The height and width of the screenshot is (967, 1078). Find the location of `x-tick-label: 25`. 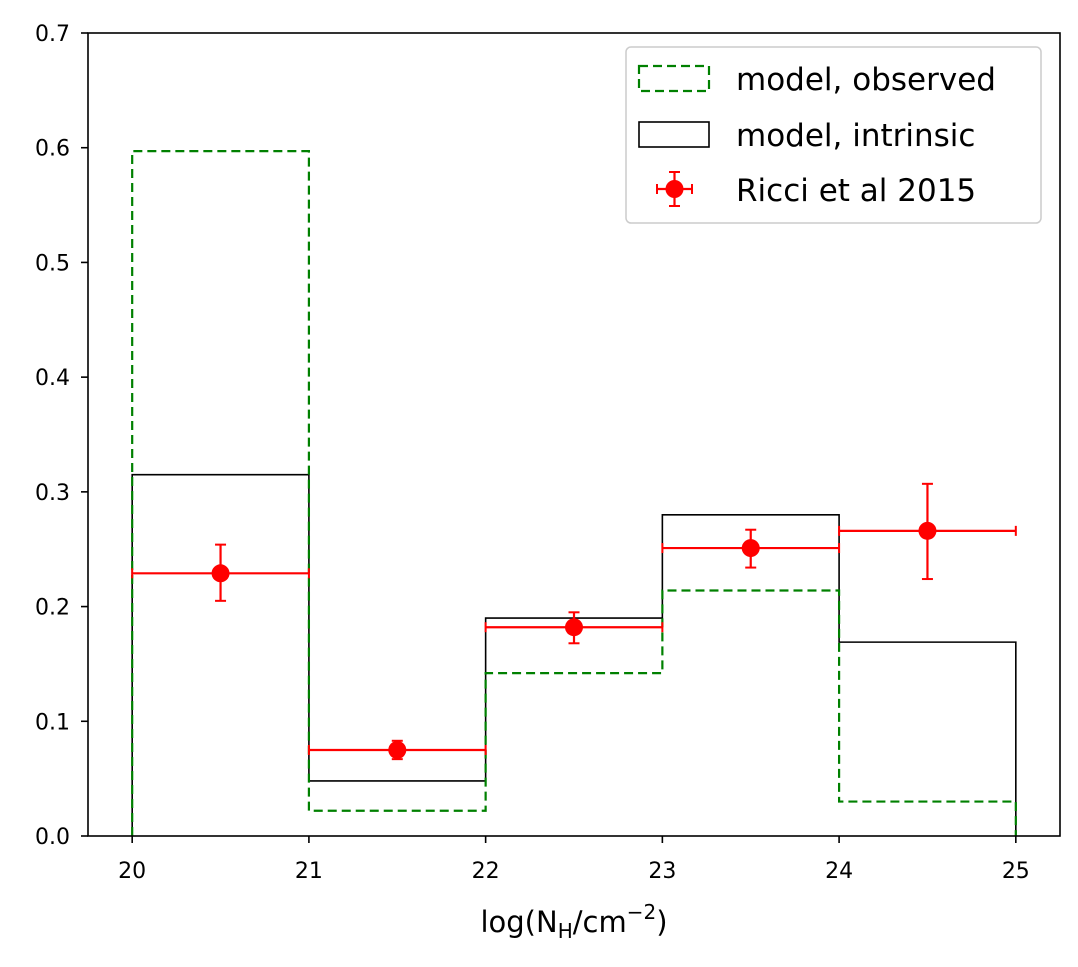

x-tick-label: 25 is located at coordinates (1016, 871).